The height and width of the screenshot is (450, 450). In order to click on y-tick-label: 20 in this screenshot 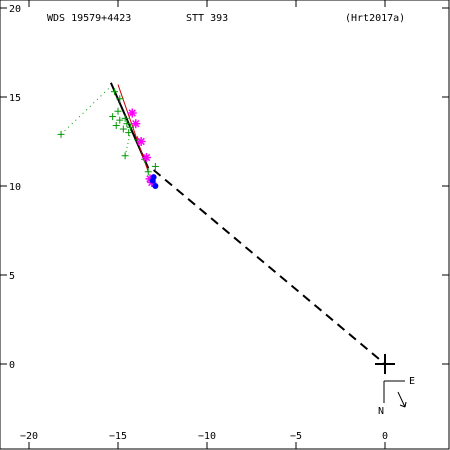, I will do `click(15, 9)`.